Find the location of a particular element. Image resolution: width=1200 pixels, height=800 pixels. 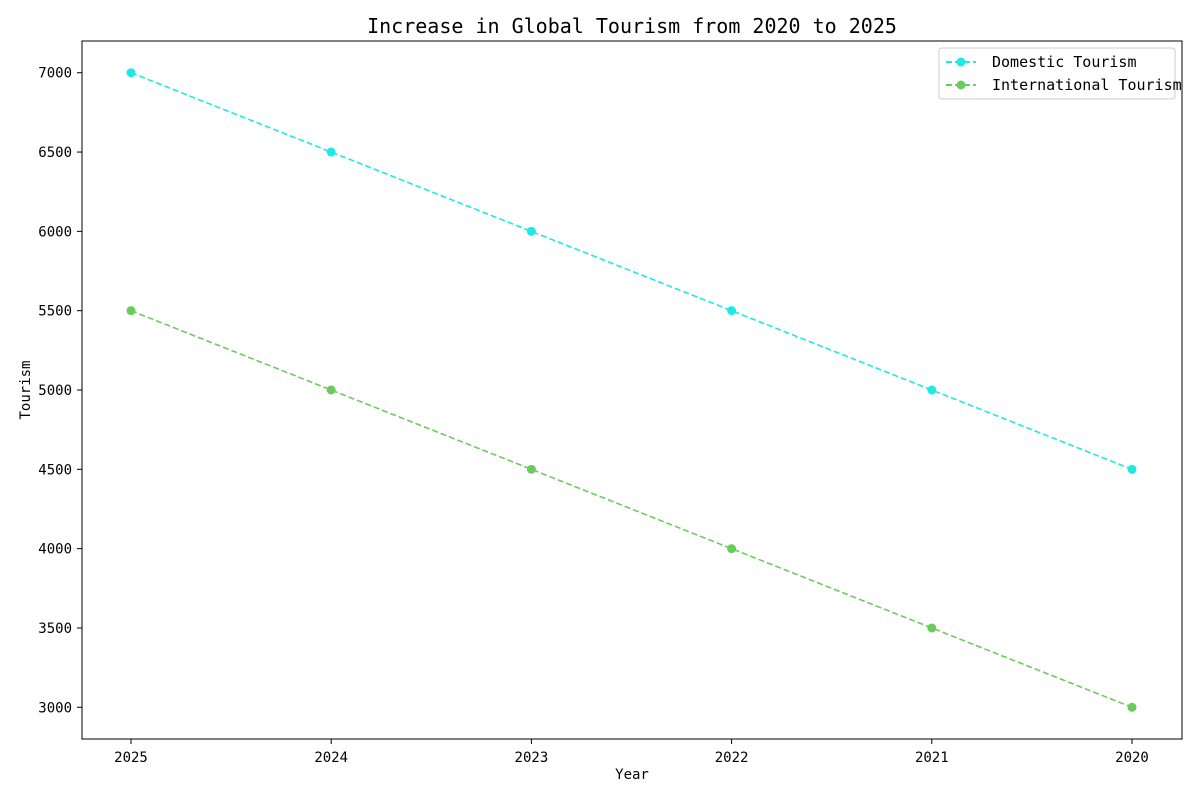

y-tick-label: 6500 is located at coordinates (55, 153).